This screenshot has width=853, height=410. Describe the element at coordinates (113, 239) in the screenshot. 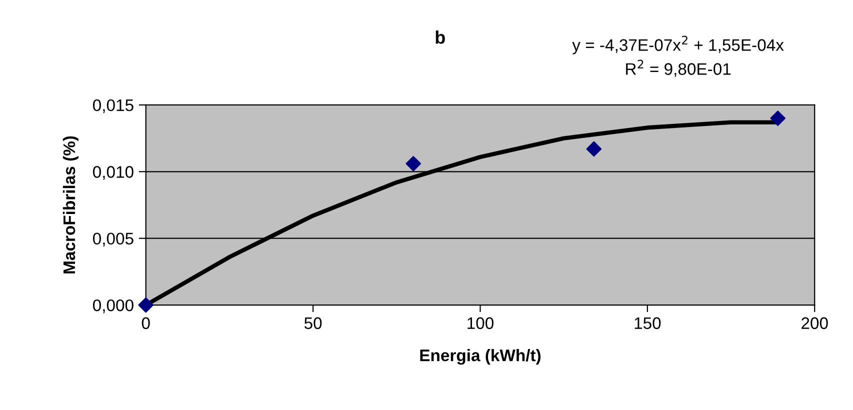

I see `y-tick-label: 0,005` at that location.